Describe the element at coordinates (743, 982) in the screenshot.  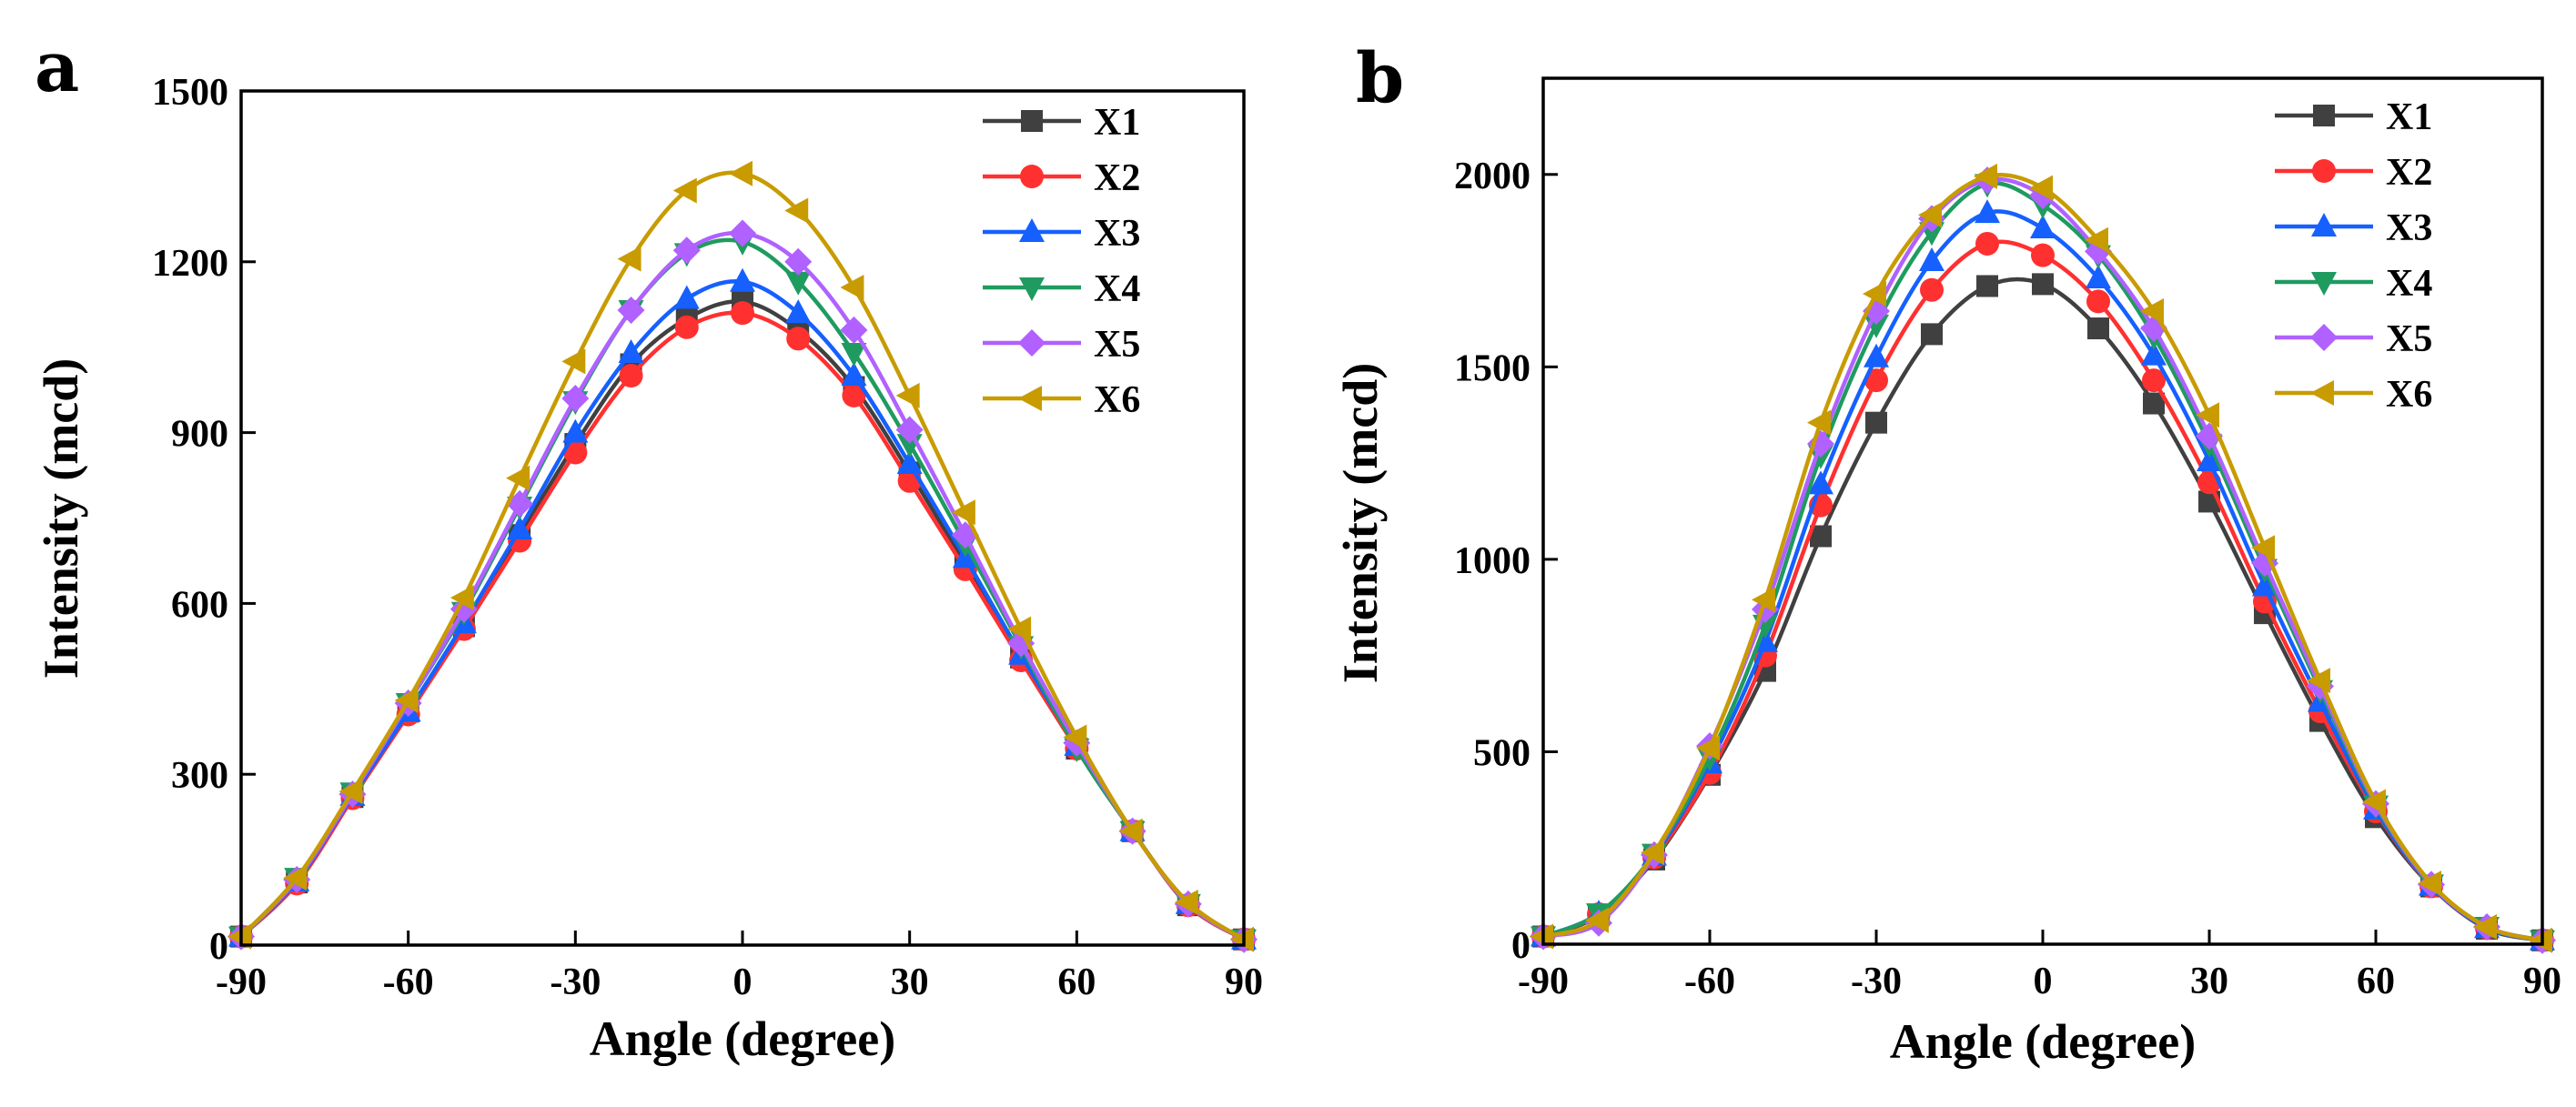
I see `panel-a-x-tick-label: 0` at that location.